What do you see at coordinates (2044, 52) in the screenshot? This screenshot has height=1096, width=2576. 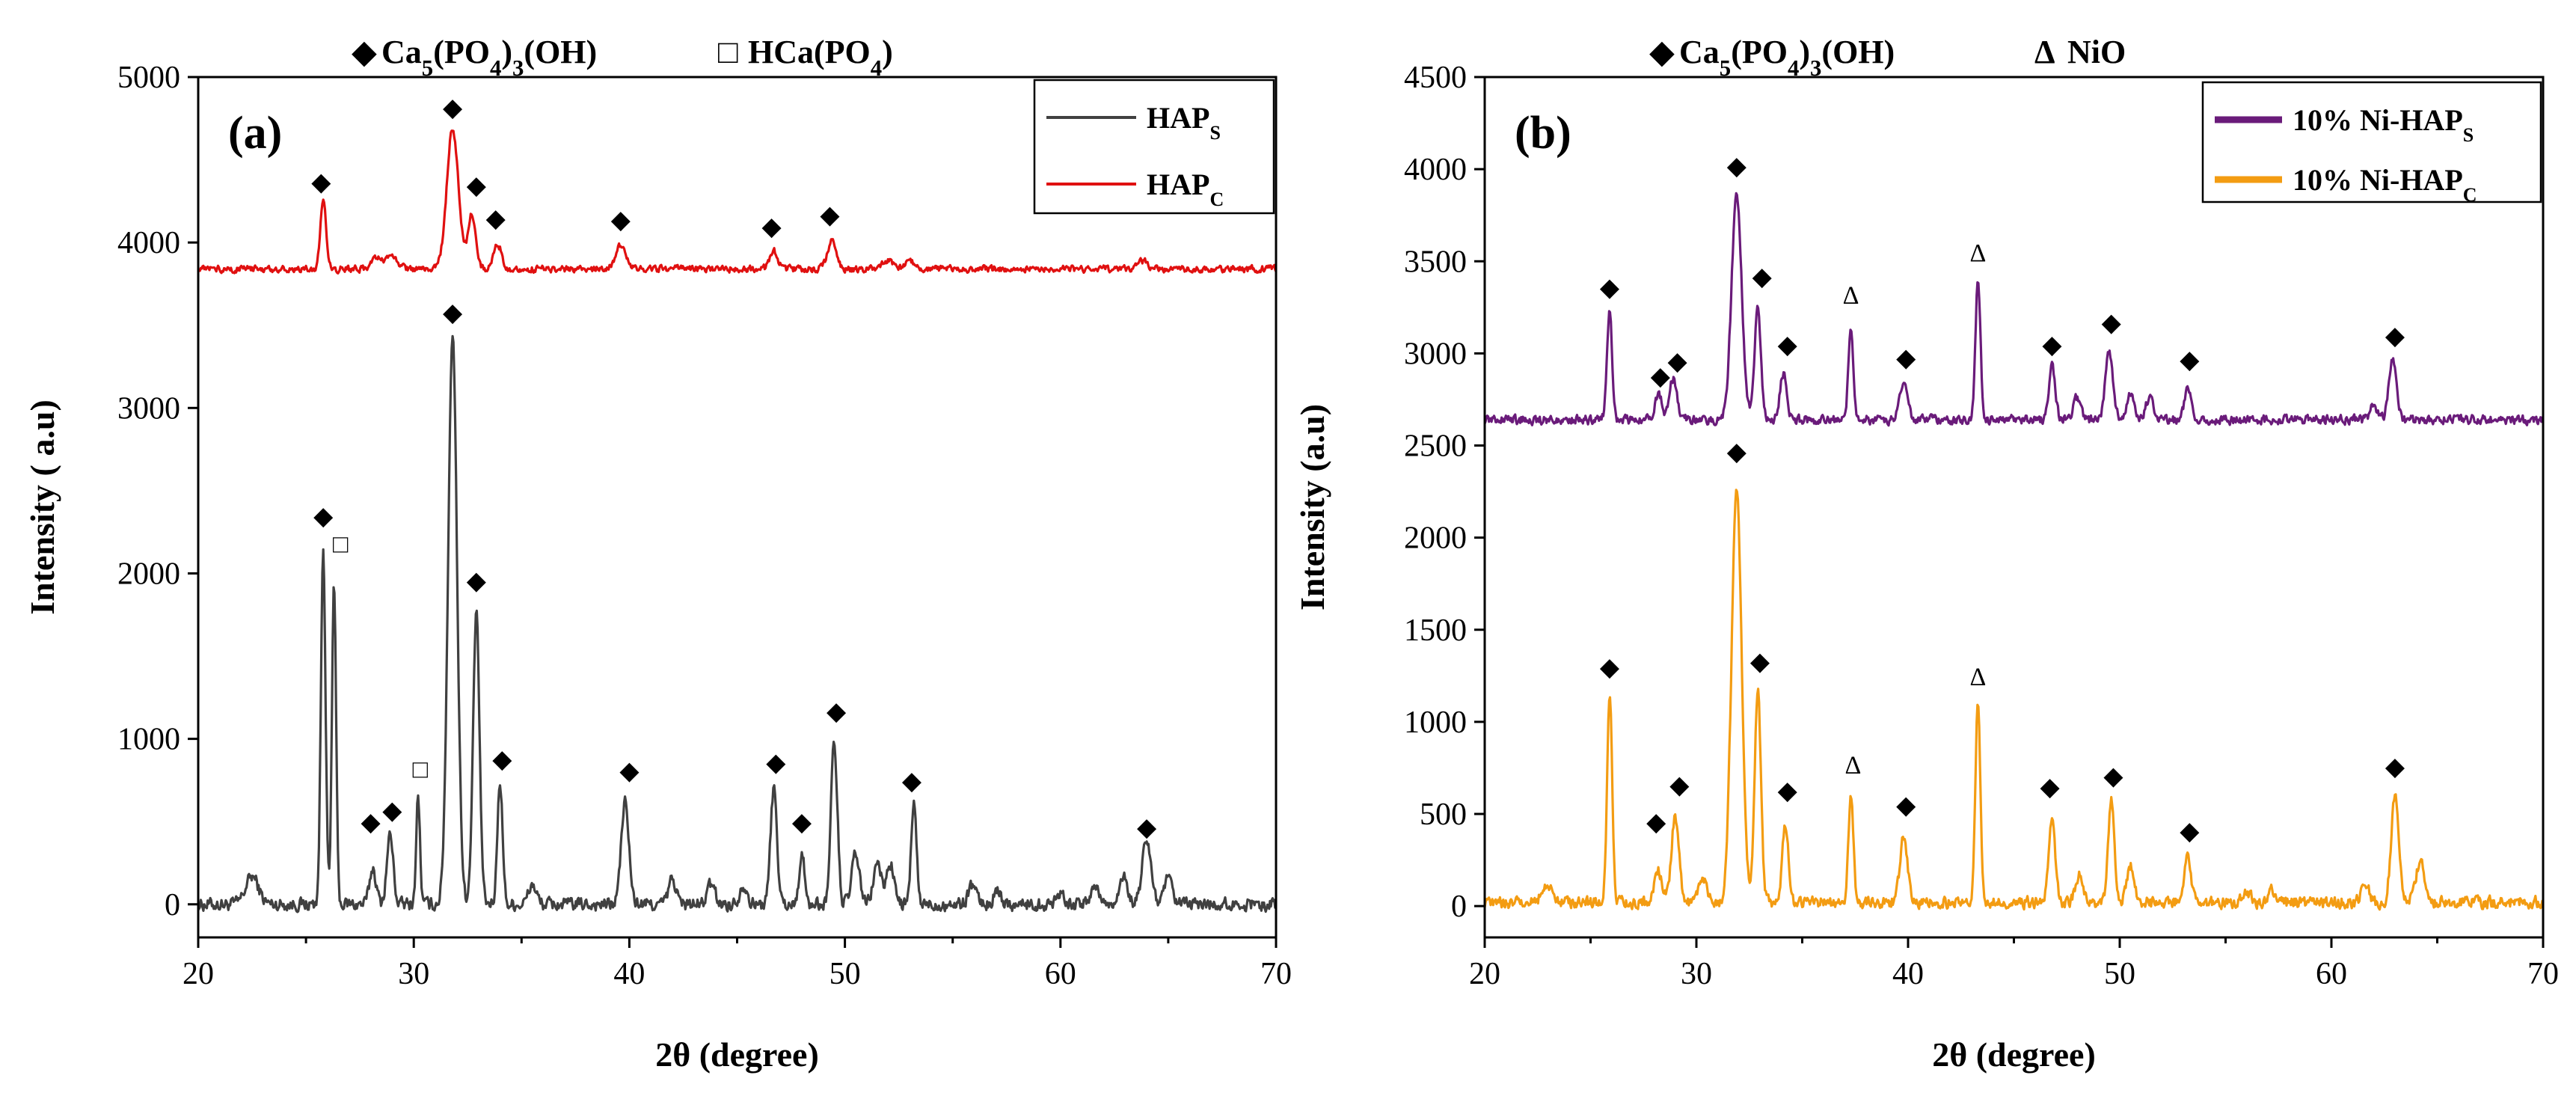 I see `nio-header-symbol: Δ` at bounding box center [2044, 52].